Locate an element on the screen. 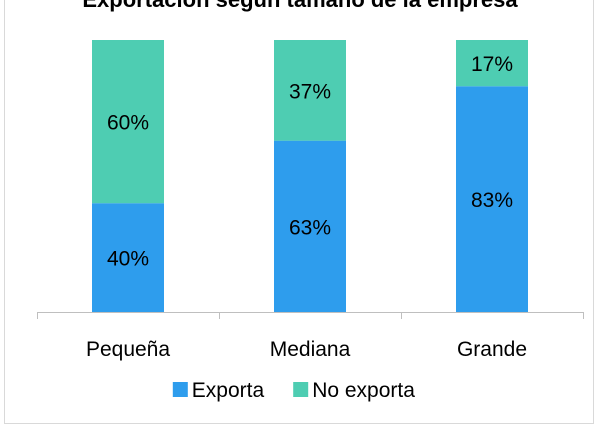 The height and width of the screenshot is (427, 600). bar-exporta-mediana is located at coordinates (310, 226).